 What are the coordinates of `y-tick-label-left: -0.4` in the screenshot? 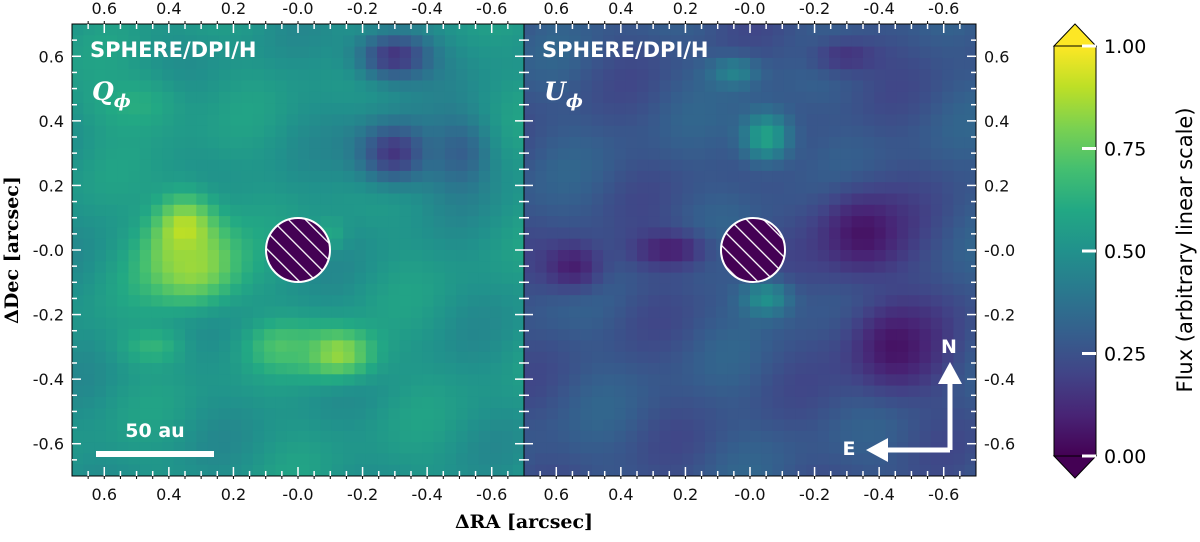 It's located at (48, 379).